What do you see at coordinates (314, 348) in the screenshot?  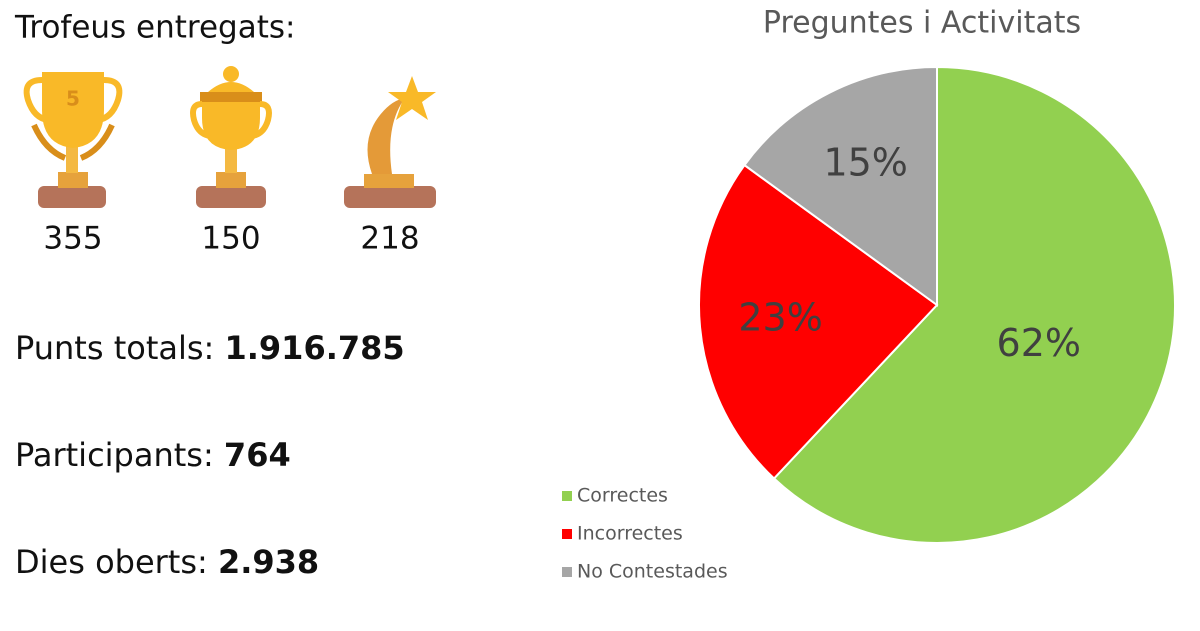 I see `stat-value: 1.916.785` at bounding box center [314, 348].